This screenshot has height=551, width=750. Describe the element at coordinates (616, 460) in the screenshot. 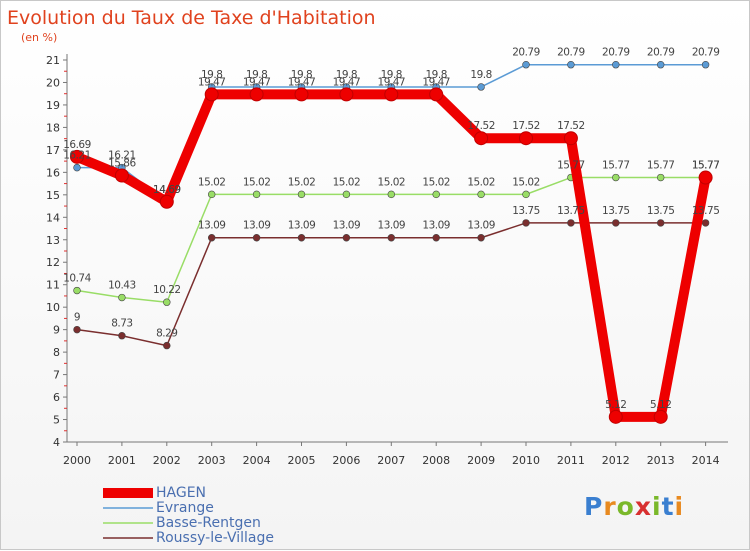

I see `x-tick-label: 2012` at that location.